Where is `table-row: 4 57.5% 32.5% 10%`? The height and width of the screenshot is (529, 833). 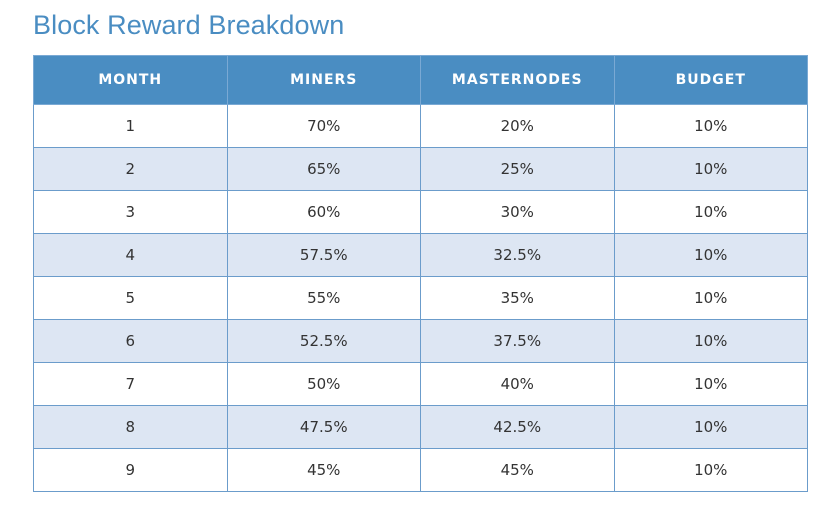 table-row: 4 57.5% 32.5% 10% is located at coordinates (420, 255).